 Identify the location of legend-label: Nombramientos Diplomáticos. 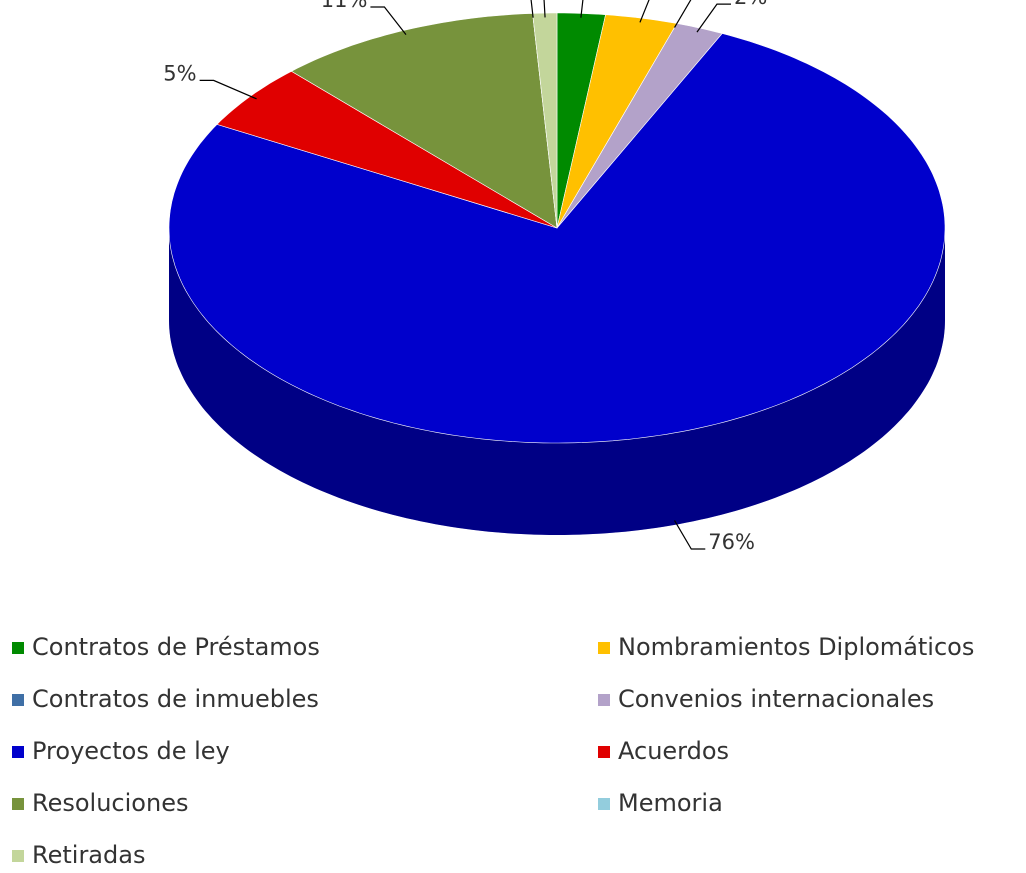
(796, 647).